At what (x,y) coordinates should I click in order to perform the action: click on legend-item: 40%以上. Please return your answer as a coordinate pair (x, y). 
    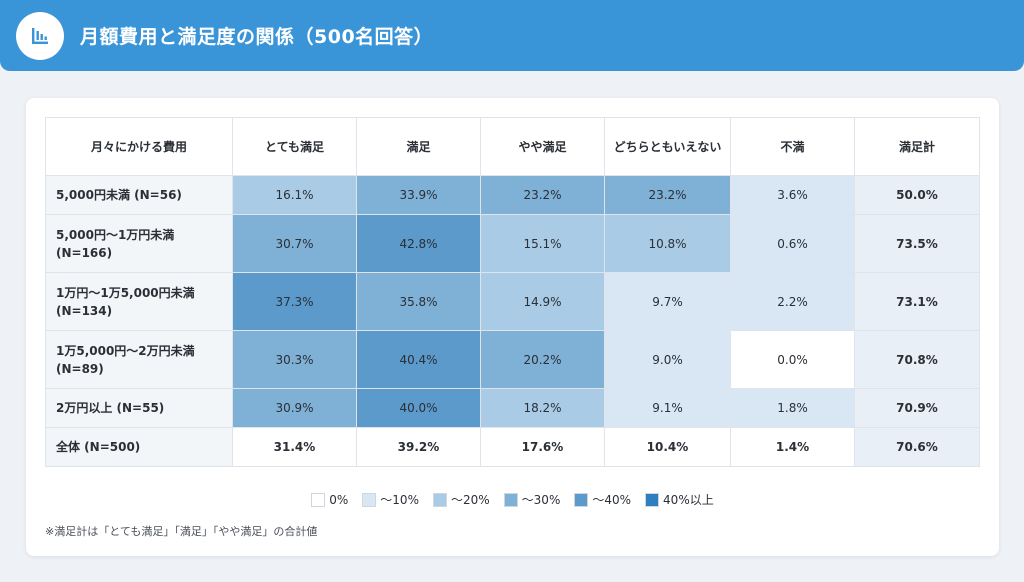
    Looking at the image, I should click on (679, 499).